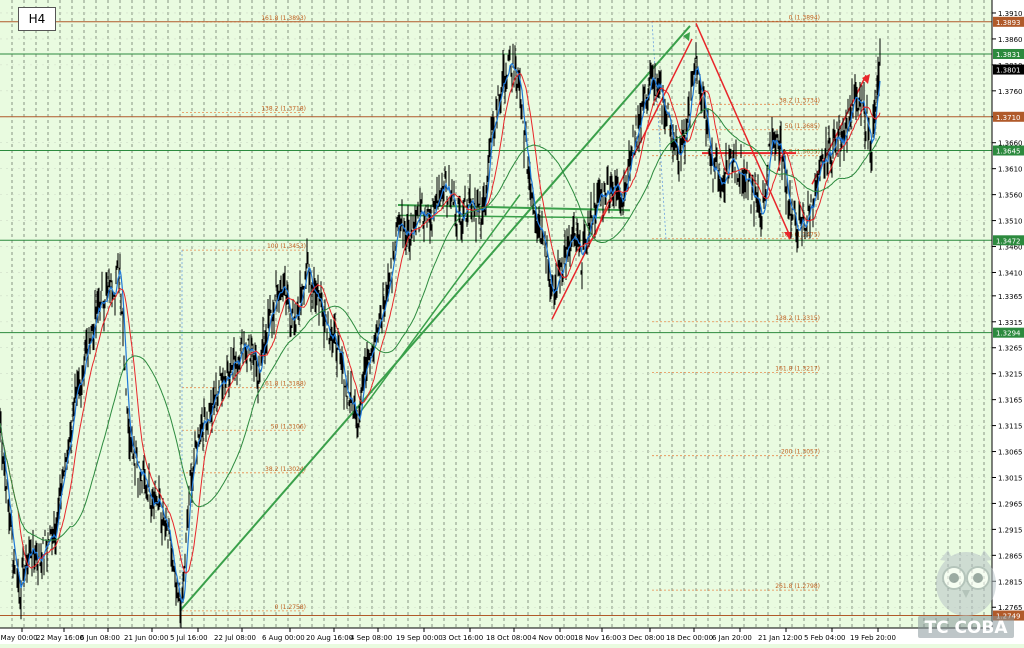 Image resolution: width=1024 pixels, height=648 pixels. I want to click on time-tick-label: 22 May 16:00, so click(60, 638).